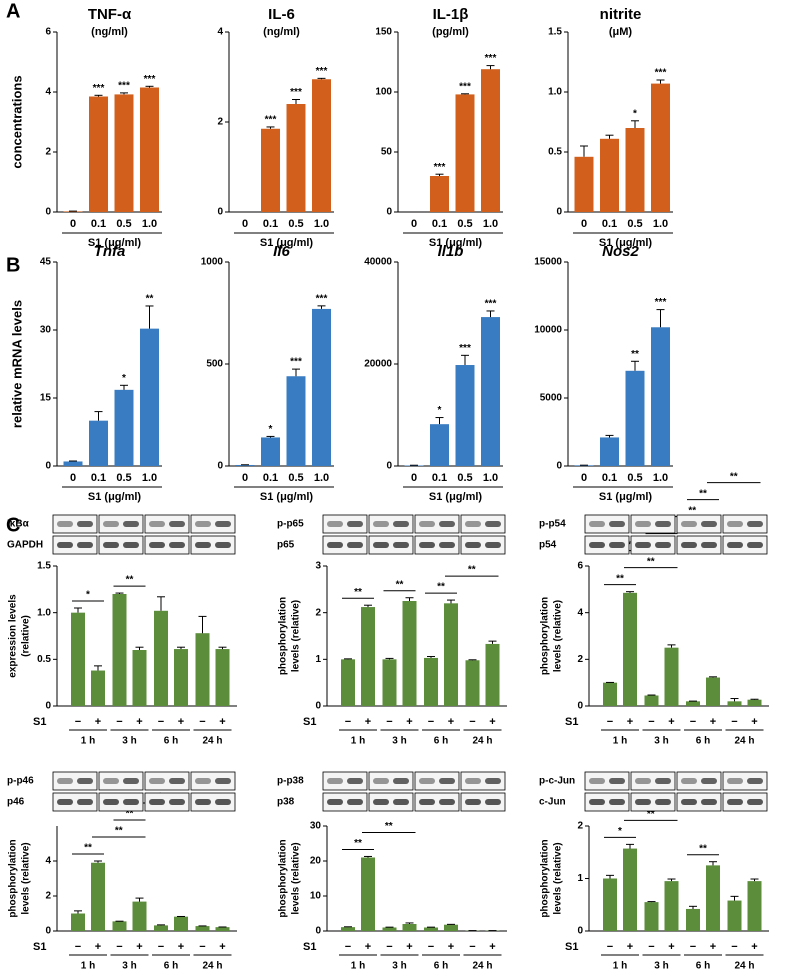 This screenshot has height=974, width=787. I want to click on group-label: 6 h, so click(441, 966).